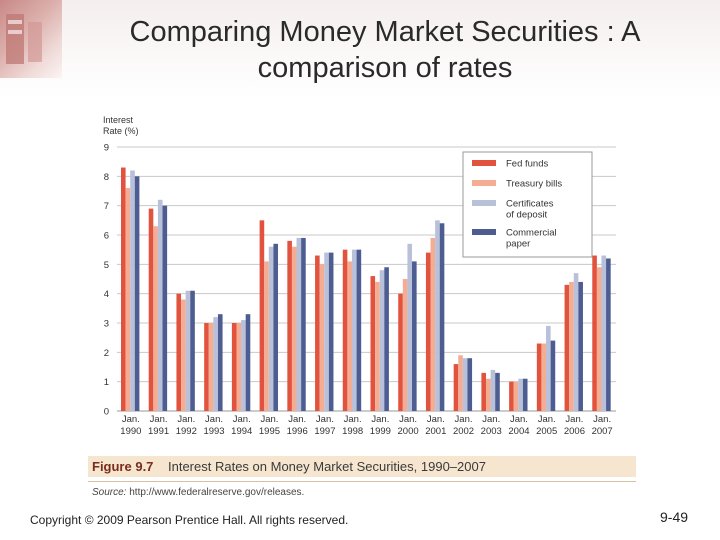 The height and width of the screenshot is (540, 720). Describe the element at coordinates (546, 431) in the screenshot. I see `x-tick-label: 2005` at that location.